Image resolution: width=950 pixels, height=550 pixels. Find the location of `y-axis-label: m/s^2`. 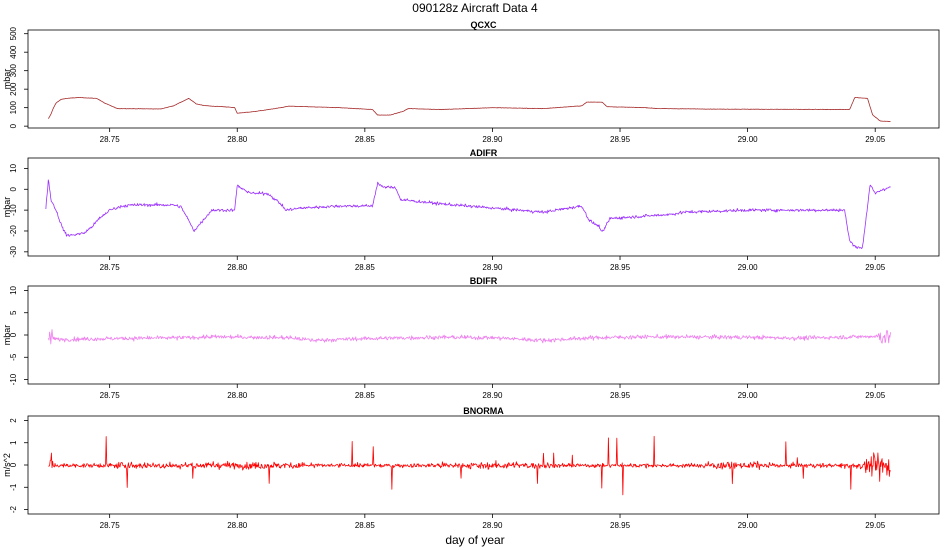

y-axis-label: m/s^2 is located at coordinates (7, 465).